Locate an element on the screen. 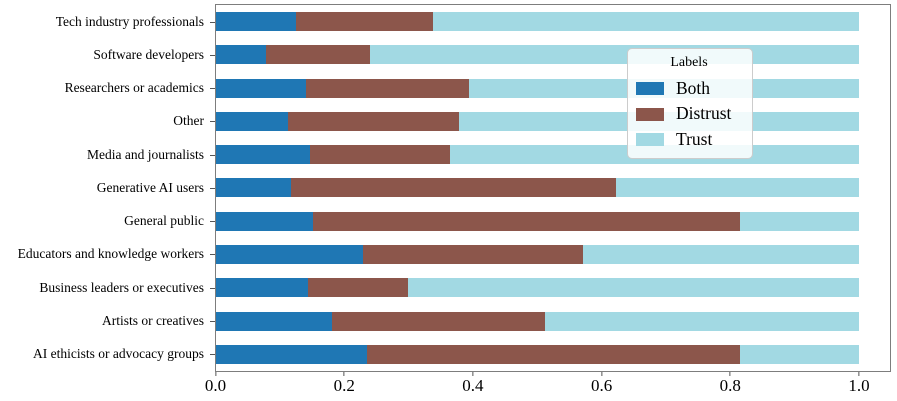 Image resolution: width=897 pixels, height=401 pixels. legend-entries: Both Distrust Trust is located at coordinates (689, 113).